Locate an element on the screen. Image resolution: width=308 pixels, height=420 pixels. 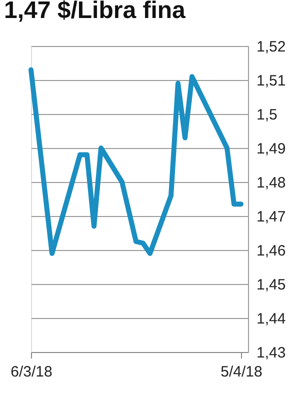
y-tick-label: 1,44 is located at coordinates (271, 319).